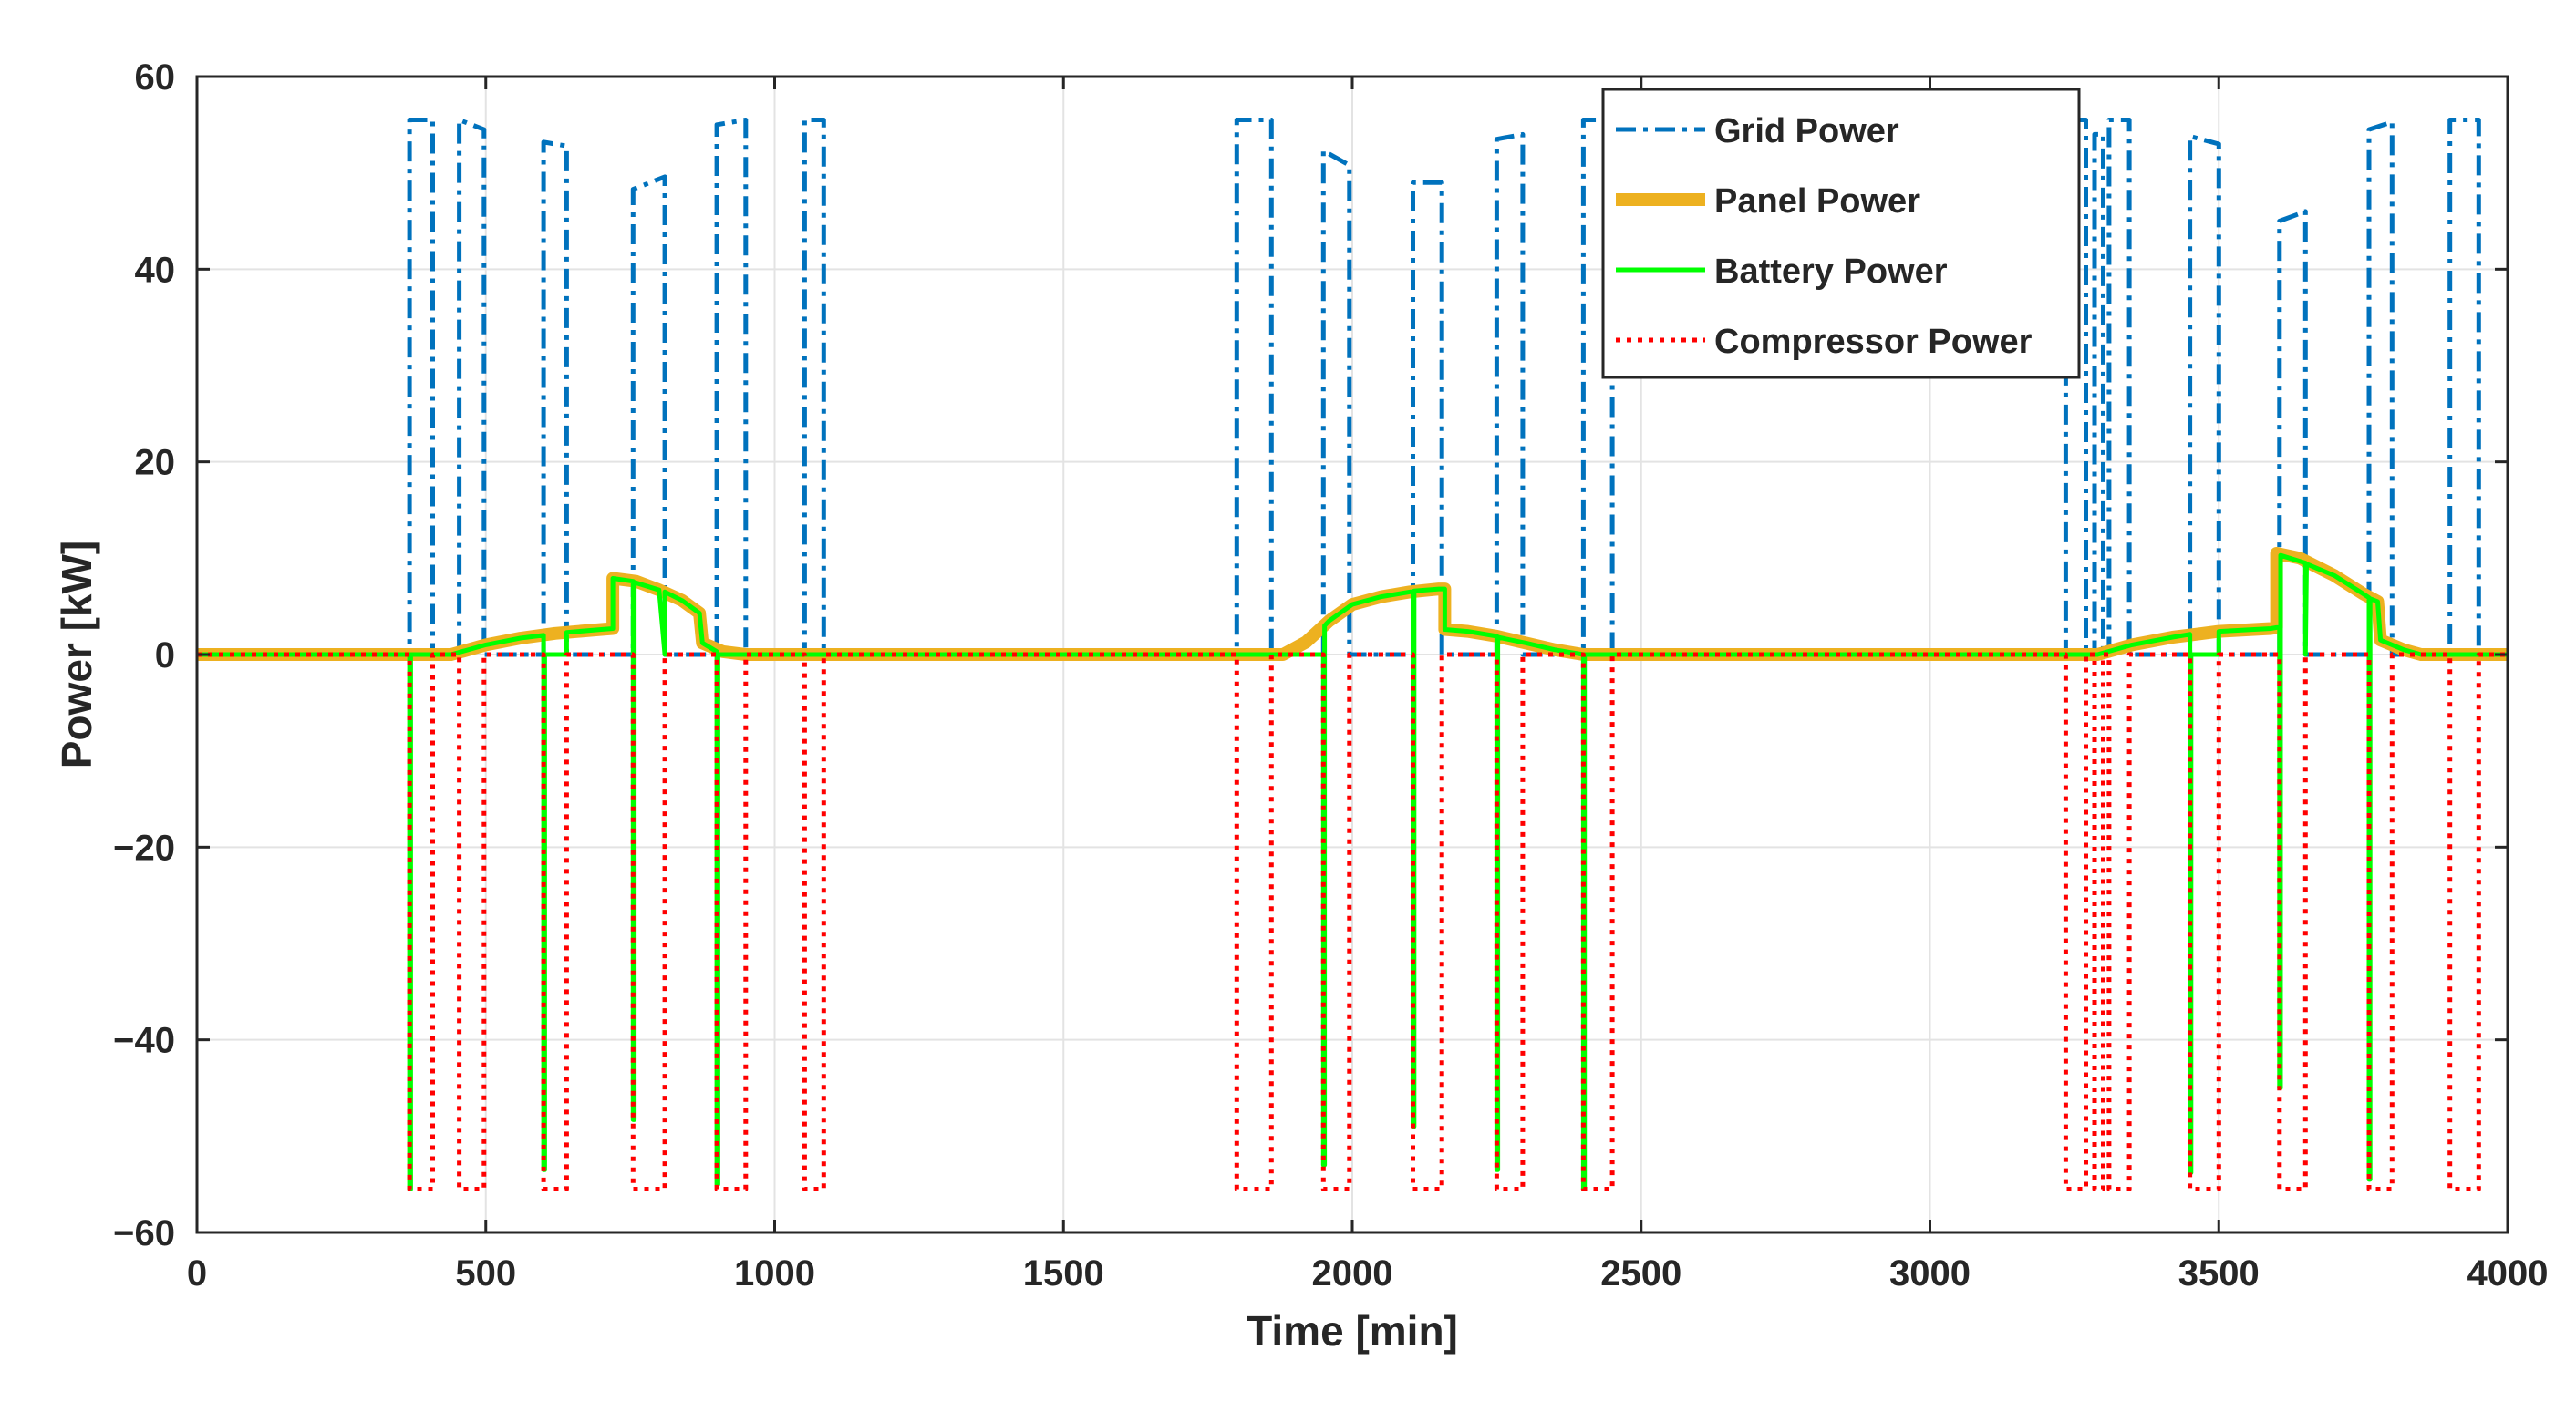 The height and width of the screenshot is (1402, 2576). What do you see at coordinates (1806, 131) in the screenshot?
I see `legend-label-grid-power: Grid Power` at bounding box center [1806, 131].